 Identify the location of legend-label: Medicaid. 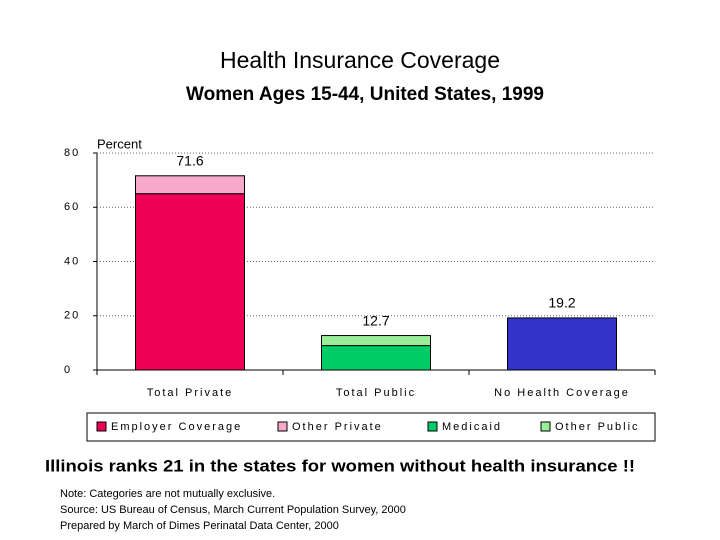
(472, 427).